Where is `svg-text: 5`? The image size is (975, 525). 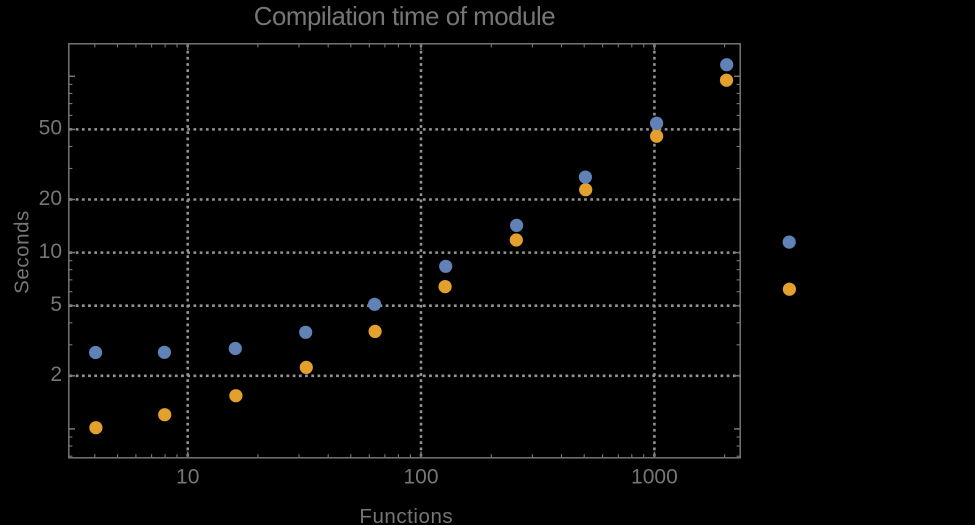
svg-text: 5 is located at coordinates (56, 304).